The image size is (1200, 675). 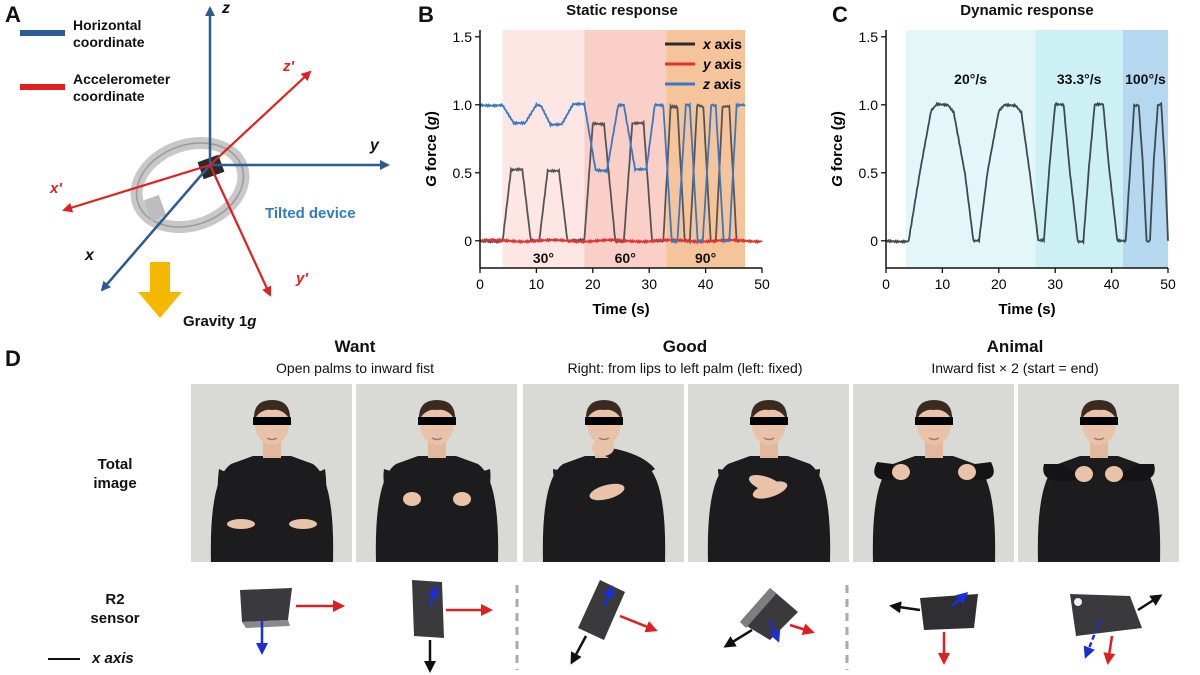 I want to click on chart-b-ytick-label-3: 1.5, so click(x=463, y=37).